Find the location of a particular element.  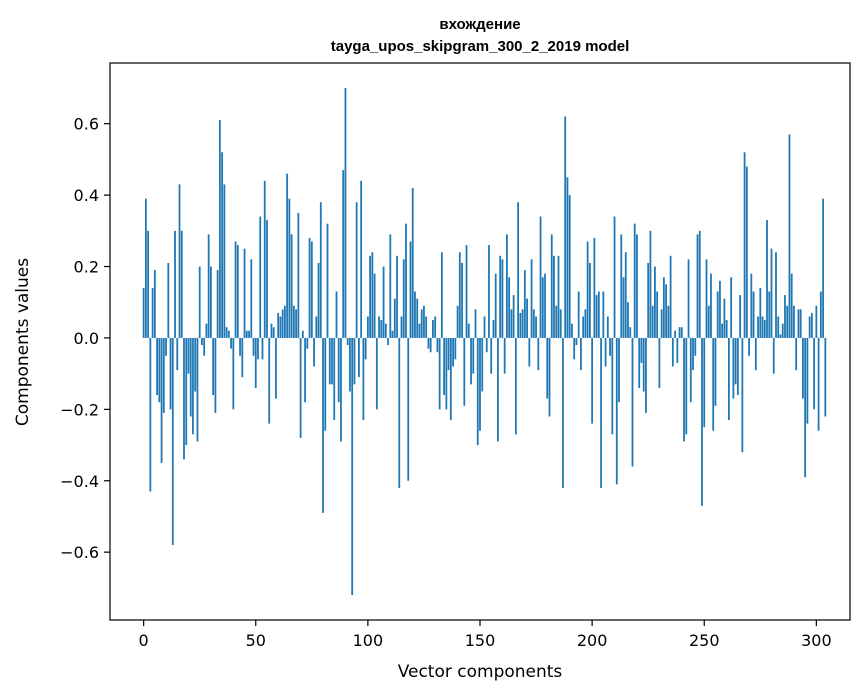

x-tick-label-300: 300 is located at coordinates (816, 640).